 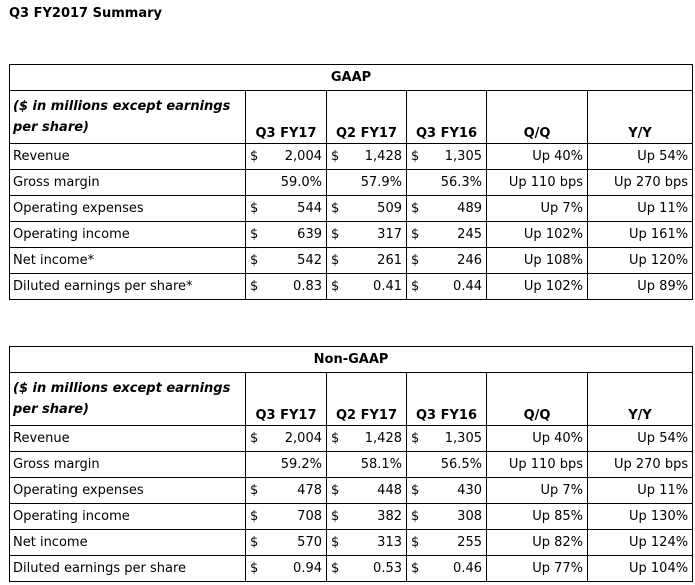 I want to click on value-cell: 56.3%, so click(x=455, y=182).